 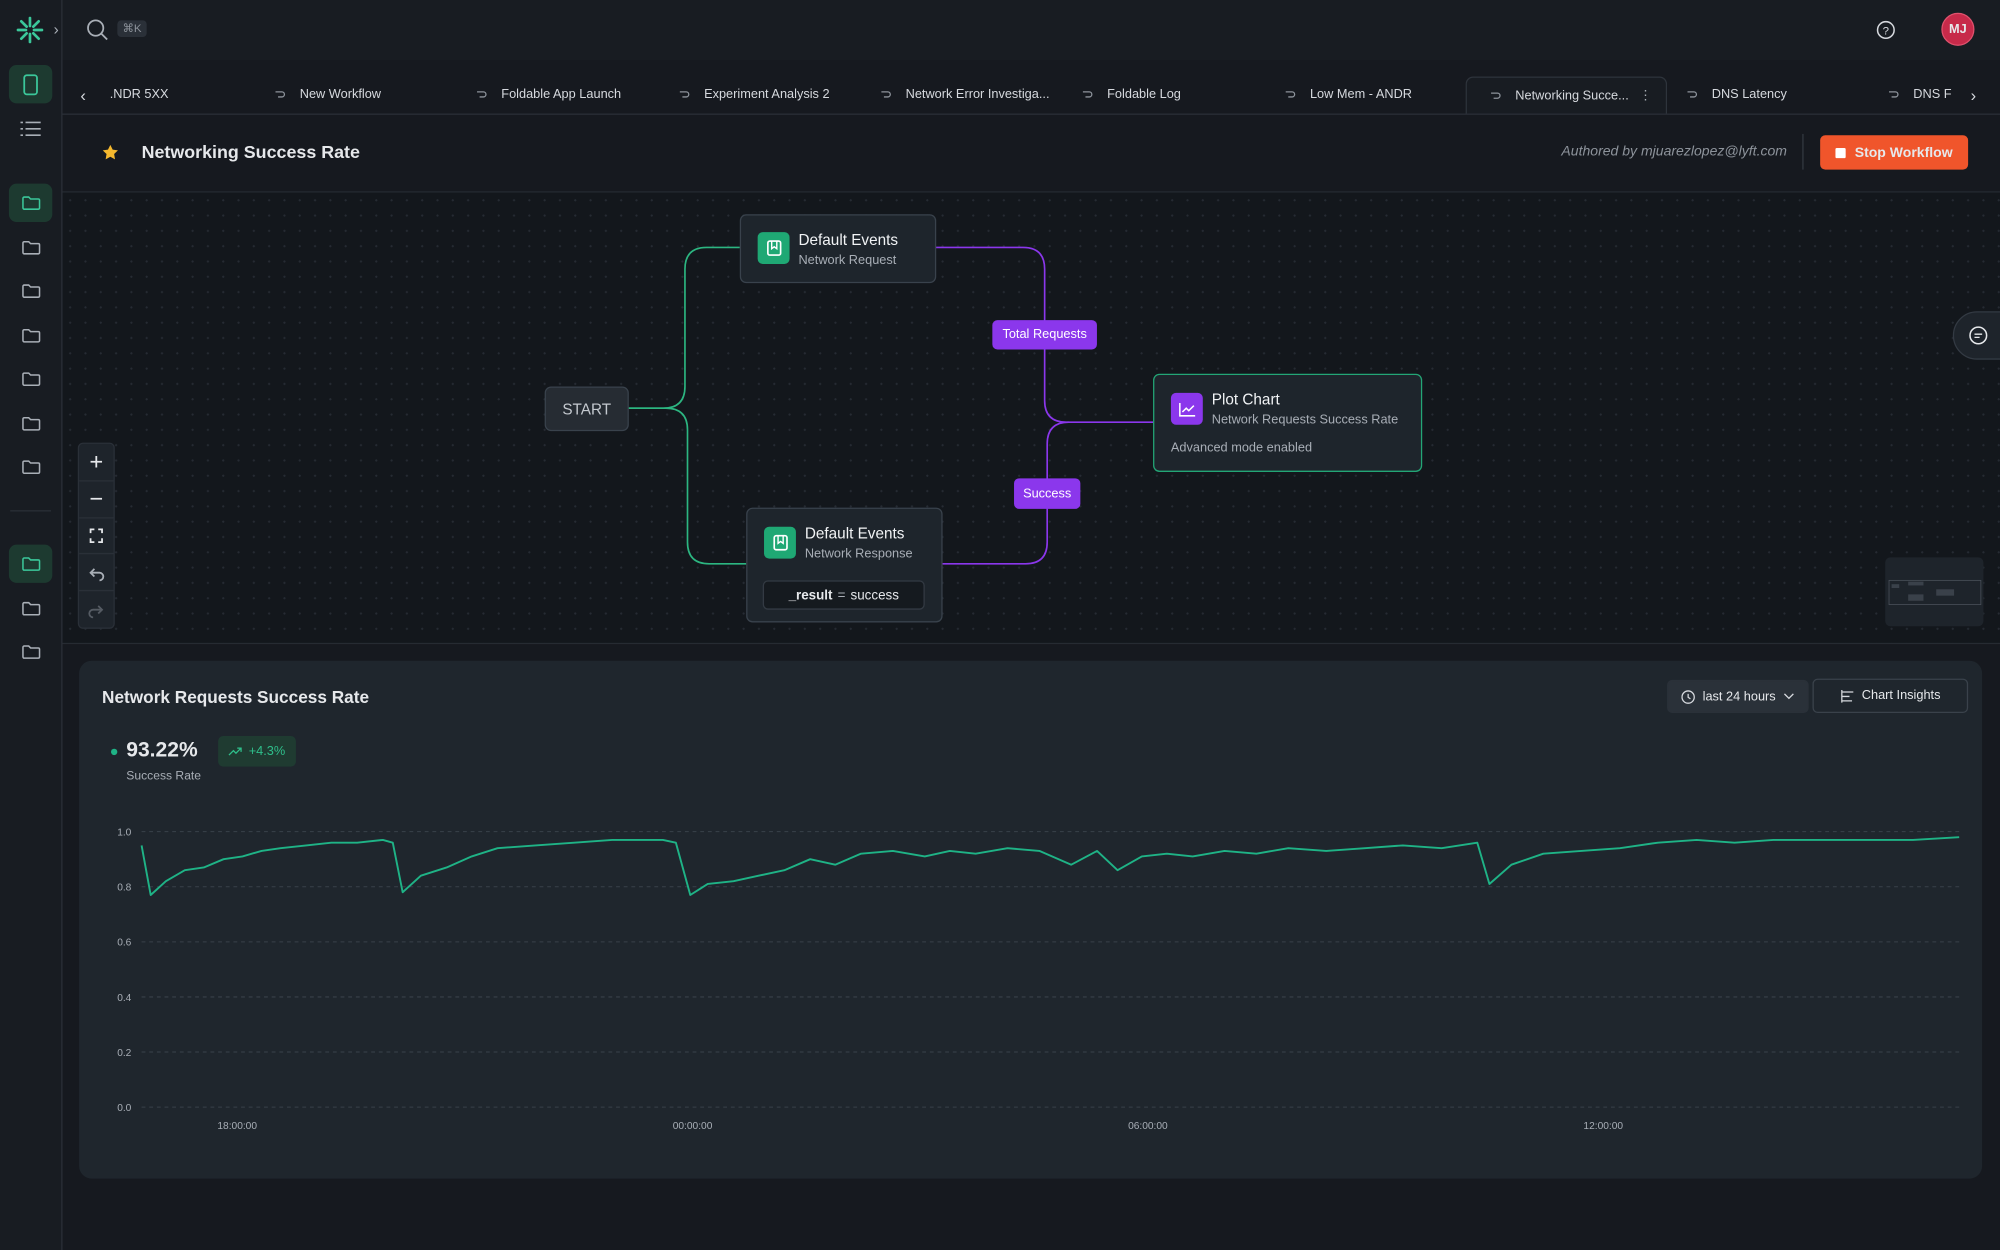 What do you see at coordinates (124, 888) in the screenshot?
I see `y-tick-label: 0.8` at bounding box center [124, 888].